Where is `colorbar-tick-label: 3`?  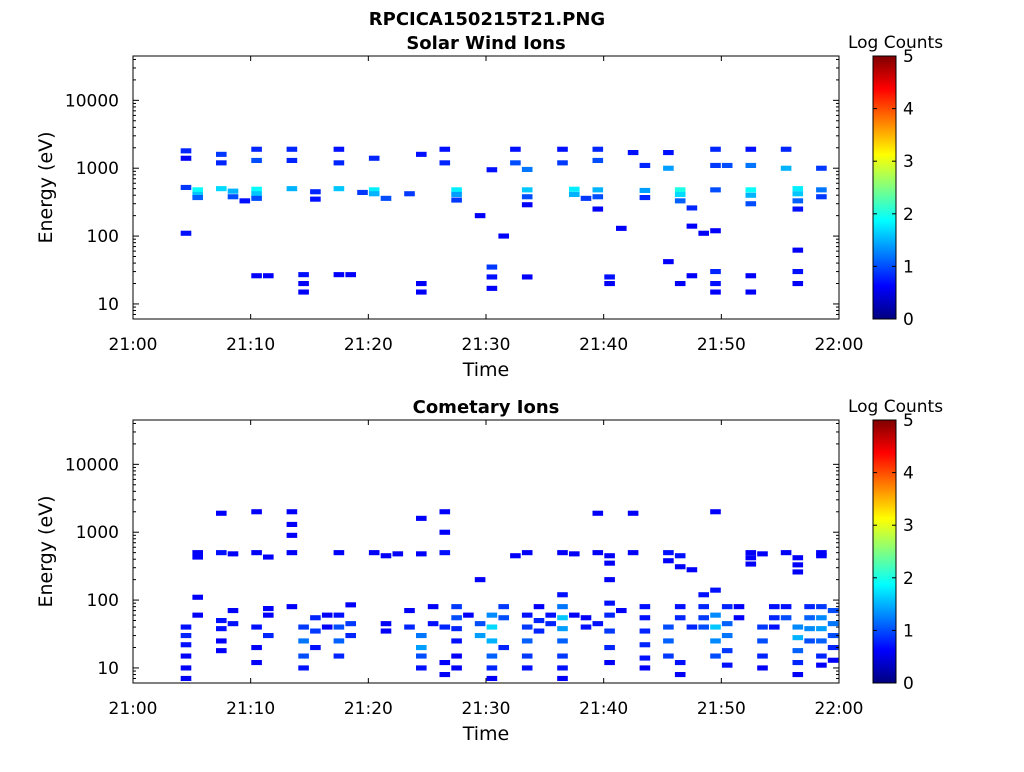
colorbar-tick-label: 3 is located at coordinates (908, 526).